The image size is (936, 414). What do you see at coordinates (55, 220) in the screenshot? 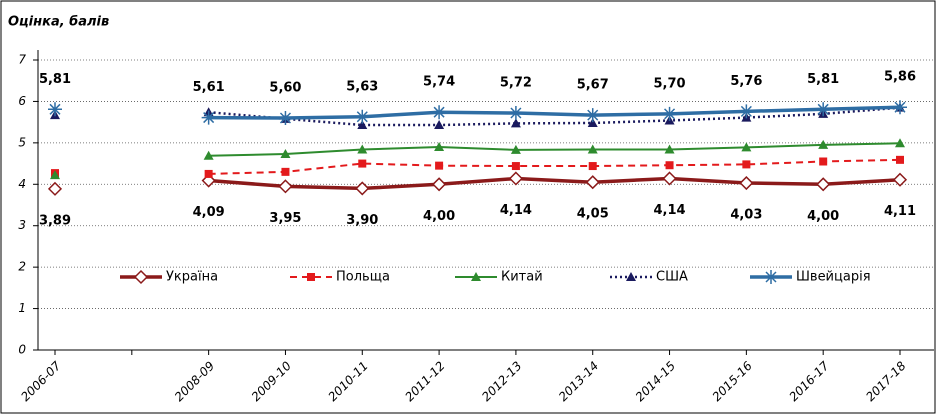
I see `data-label: 3,89` at bounding box center [55, 220].